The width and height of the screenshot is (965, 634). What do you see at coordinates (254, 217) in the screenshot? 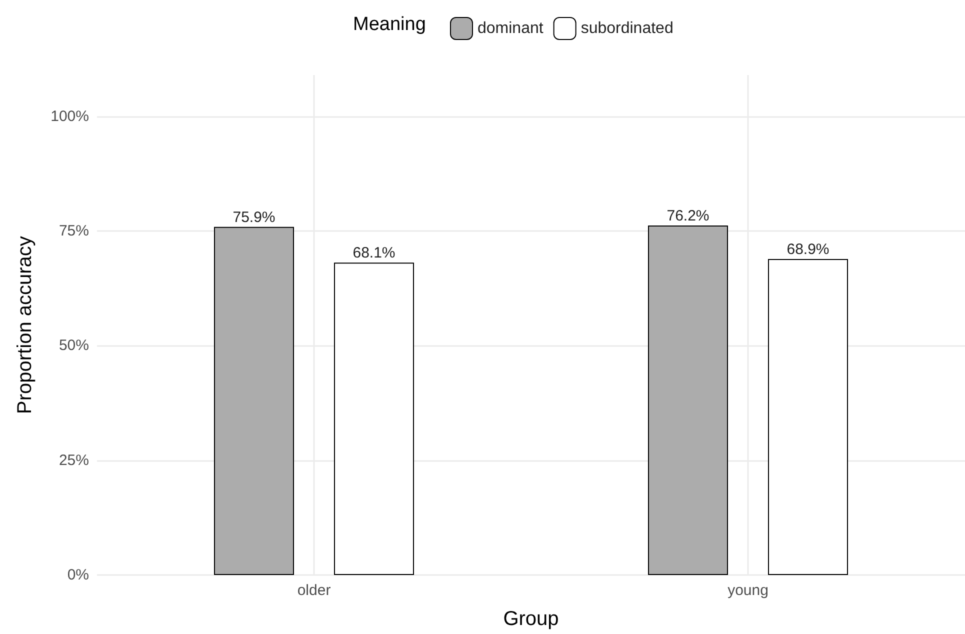
I see `data-label: 75.9%` at bounding box center [254, 217].